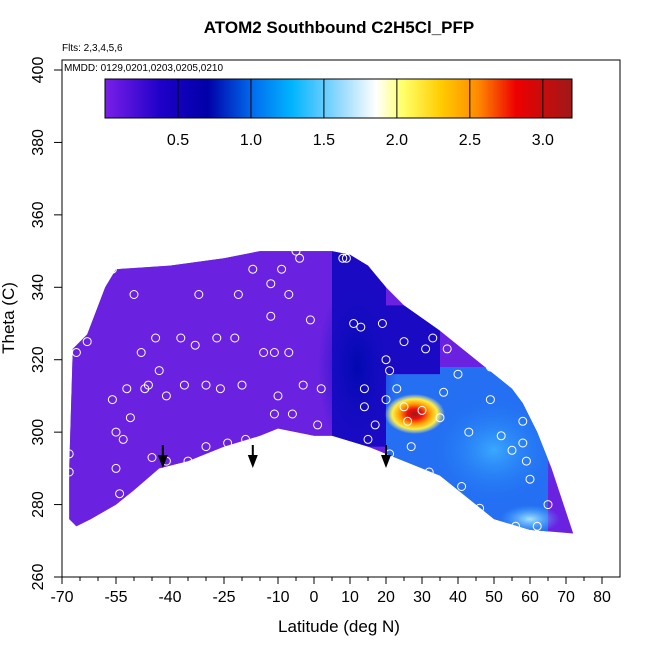  What do you see at coordinates (92, 48) in the screenshot?
I see `flights-annotation: Flts: 2,3,4,5,6` at bounding box center [92, 48].